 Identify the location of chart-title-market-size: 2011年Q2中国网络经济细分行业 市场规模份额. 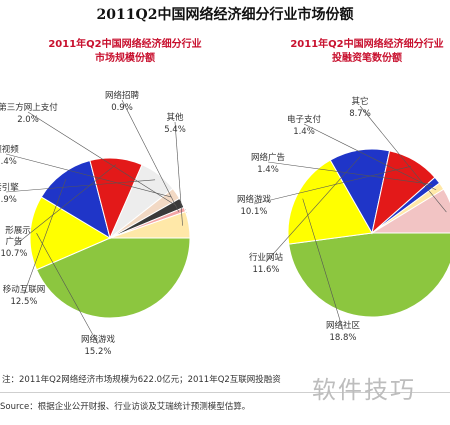
(125, 52).